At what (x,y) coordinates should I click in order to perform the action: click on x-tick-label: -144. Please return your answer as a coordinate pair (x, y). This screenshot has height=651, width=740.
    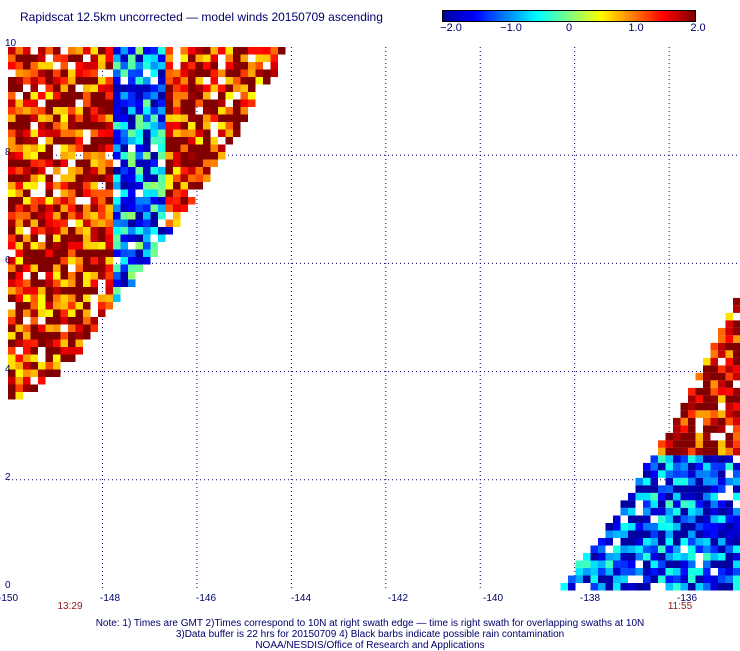
    Looking at the image, I should click on (301, 598).